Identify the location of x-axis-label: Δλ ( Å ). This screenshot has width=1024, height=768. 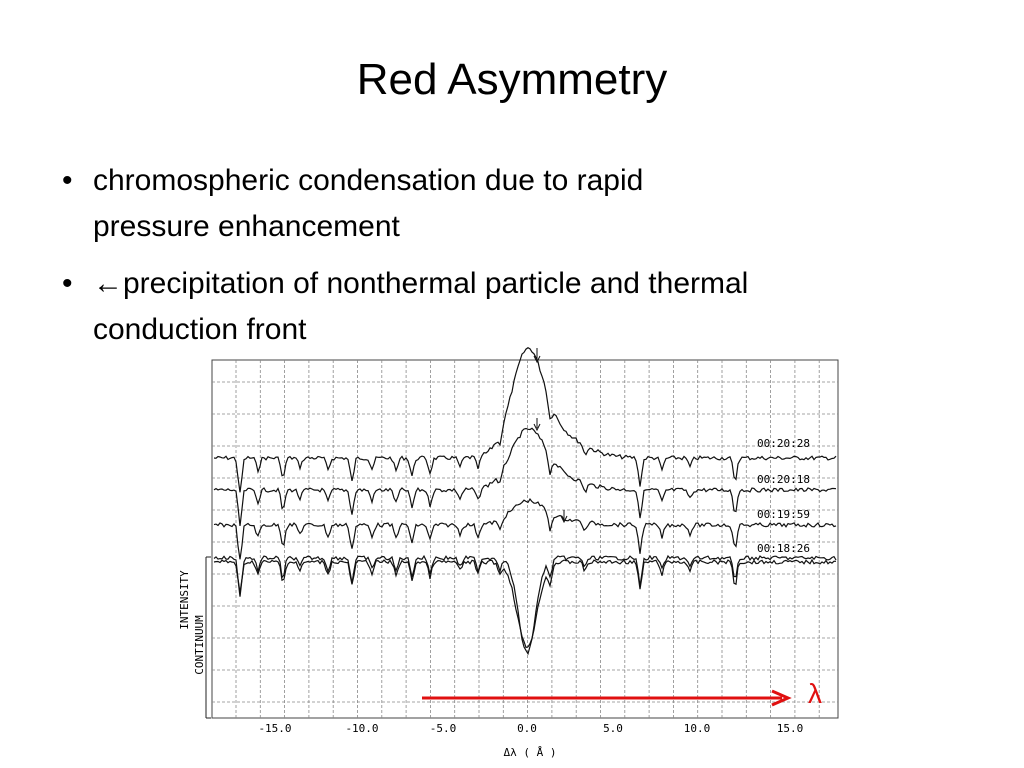
(530, 752).